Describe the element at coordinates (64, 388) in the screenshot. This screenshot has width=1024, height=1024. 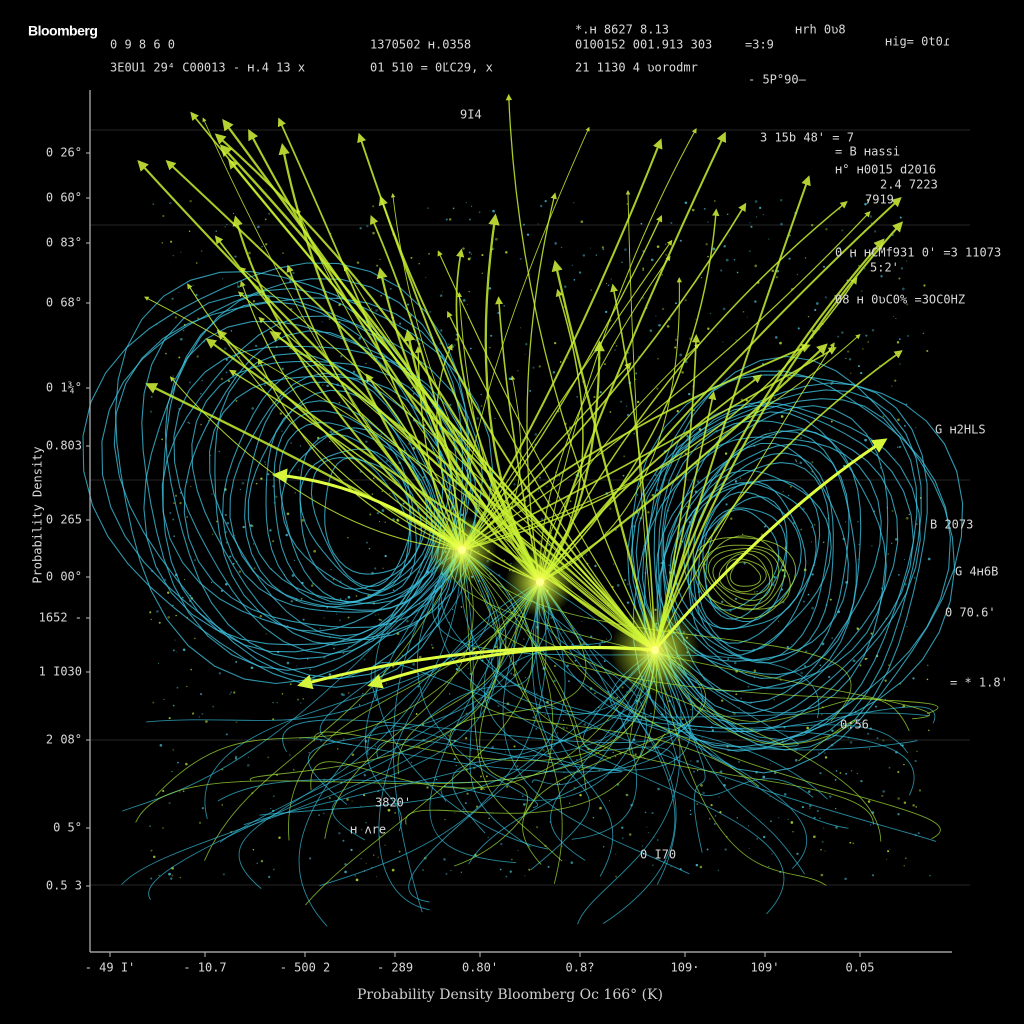
I see `y-labels: 0 1¾°` at that location.